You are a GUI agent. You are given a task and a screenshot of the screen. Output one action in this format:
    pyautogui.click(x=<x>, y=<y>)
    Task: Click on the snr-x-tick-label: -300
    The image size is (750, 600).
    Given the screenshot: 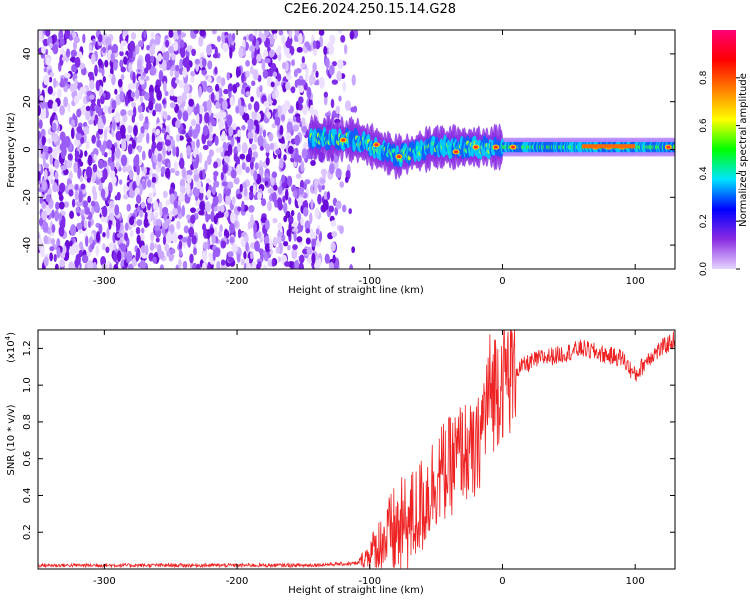 What is the action you would take?
    pyautogui.click(x=104, y=581)
    